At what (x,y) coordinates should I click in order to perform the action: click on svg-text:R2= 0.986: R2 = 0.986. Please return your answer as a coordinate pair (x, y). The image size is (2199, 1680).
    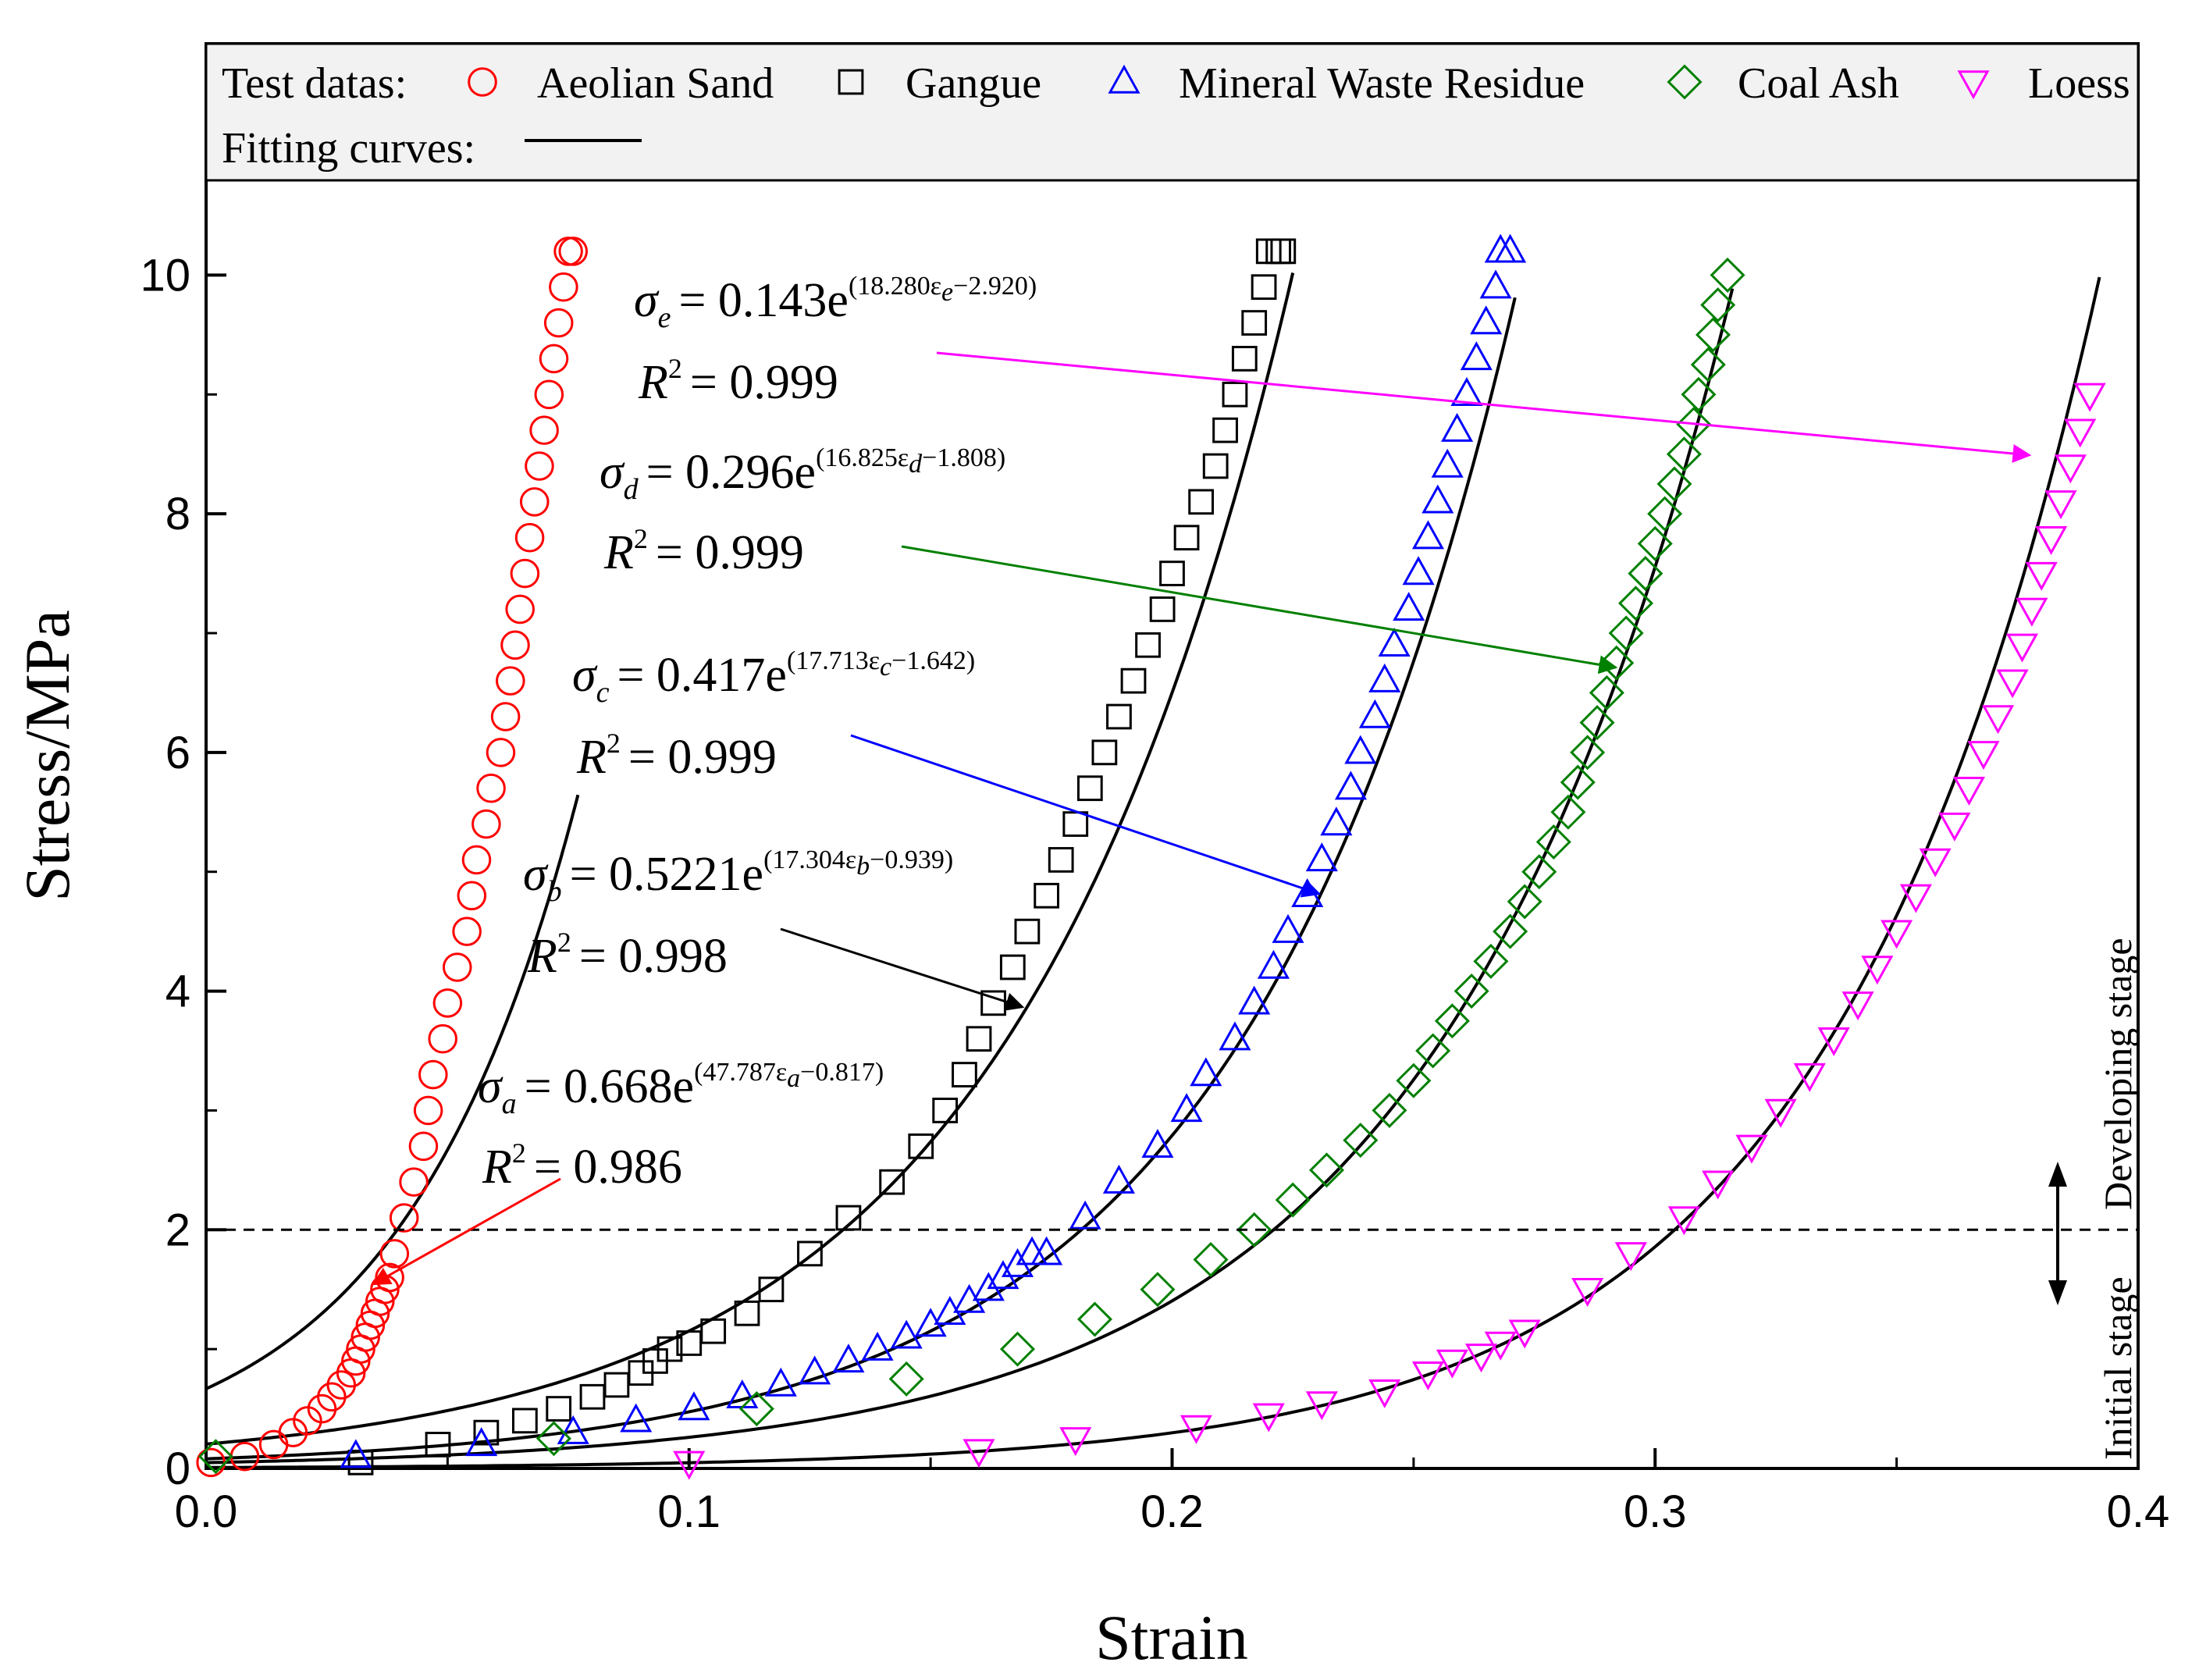
    Looking at the image, I should click on (582, 1165).